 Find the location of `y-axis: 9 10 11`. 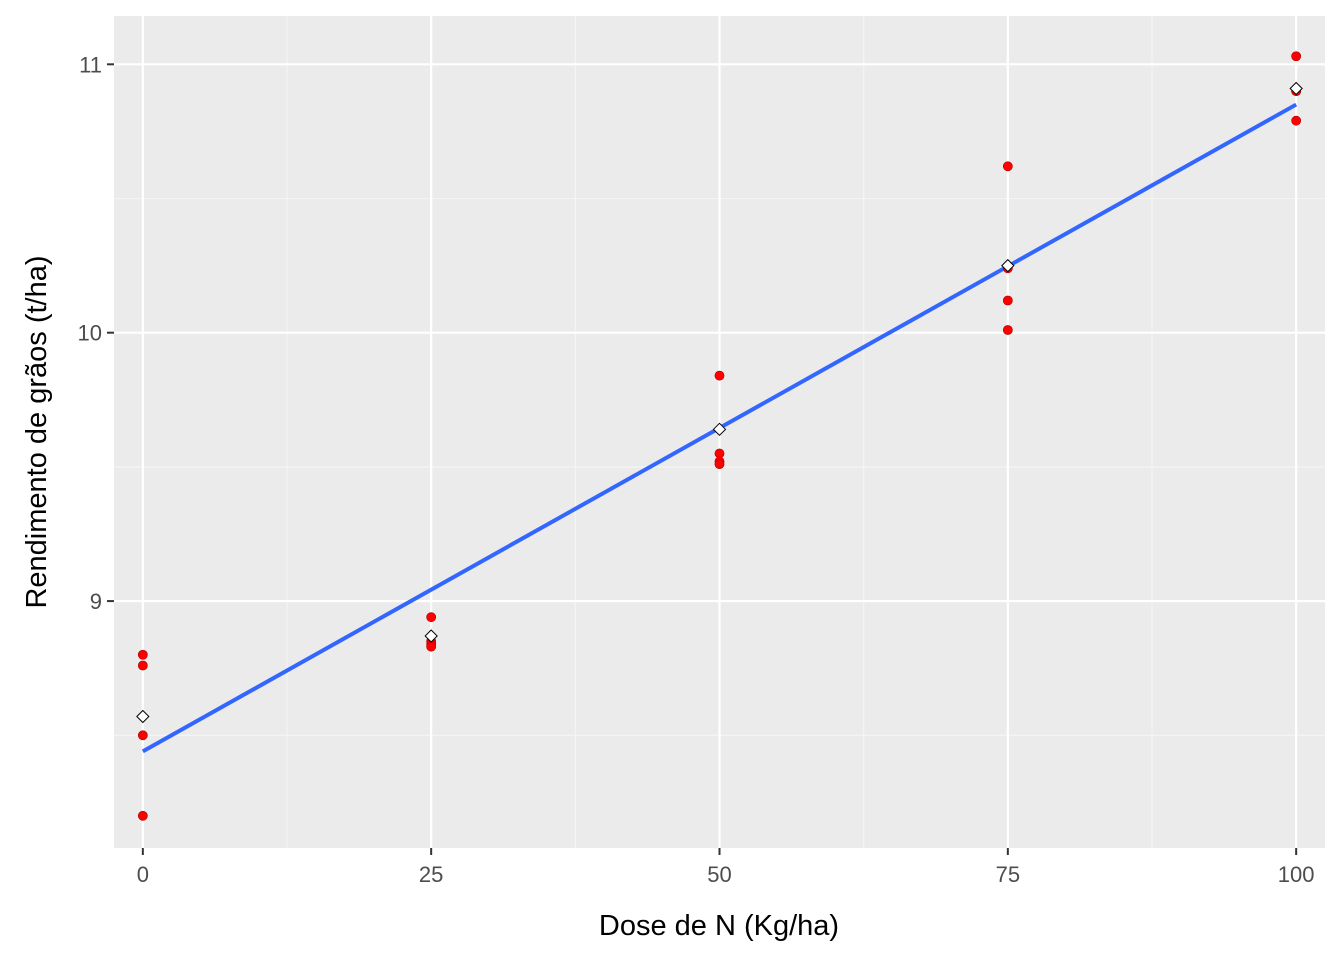

y-axis: 9 10 11 is located at coordinates (96, 333).